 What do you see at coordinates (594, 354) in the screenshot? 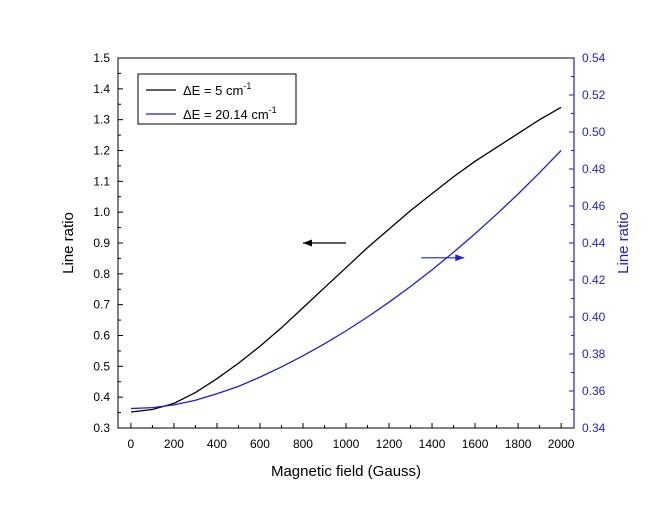
I see `y-right-tick-label: 0.38` at bounding box center [594, 354].